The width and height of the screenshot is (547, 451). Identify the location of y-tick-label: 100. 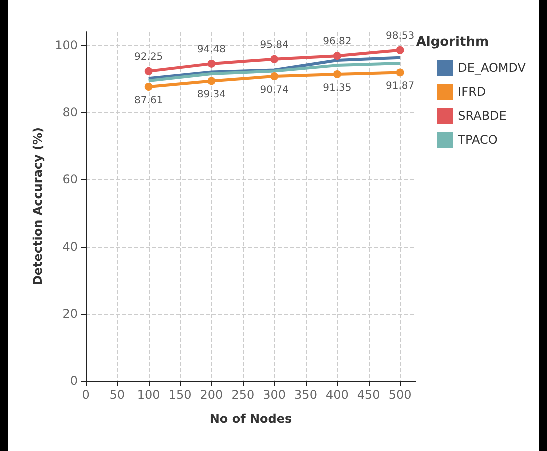
(66, 45).